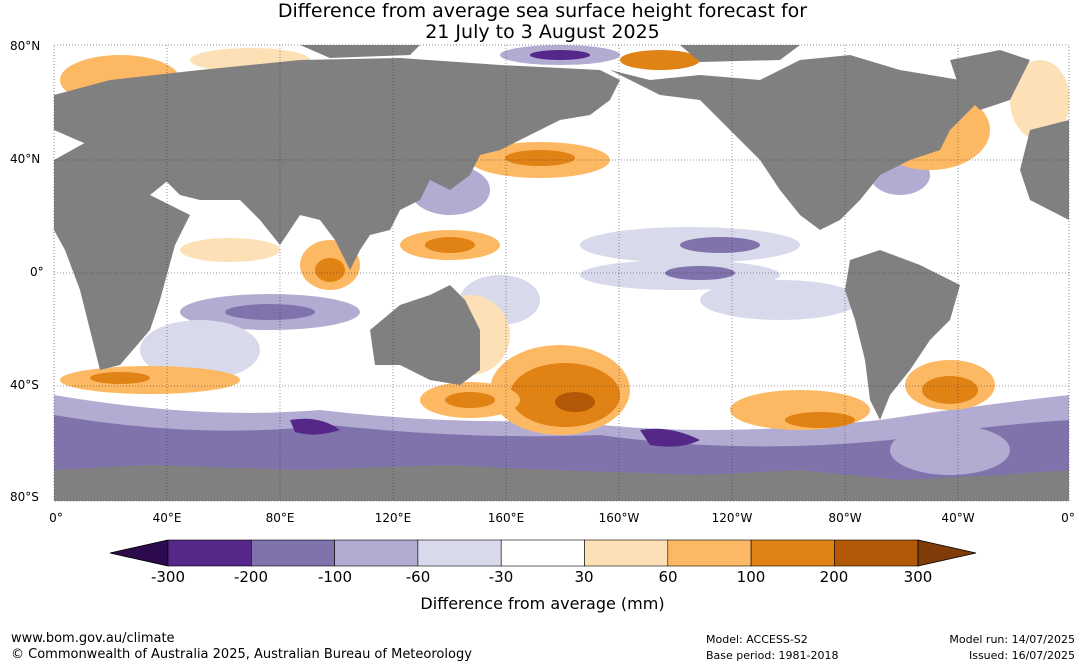 This screenshot has height=667, width=1085. What do you see at coordinates (542, 603) in the screenshot?
I see `colorbar-title: Difference from average (mm)` at bounding box center [542, 603].